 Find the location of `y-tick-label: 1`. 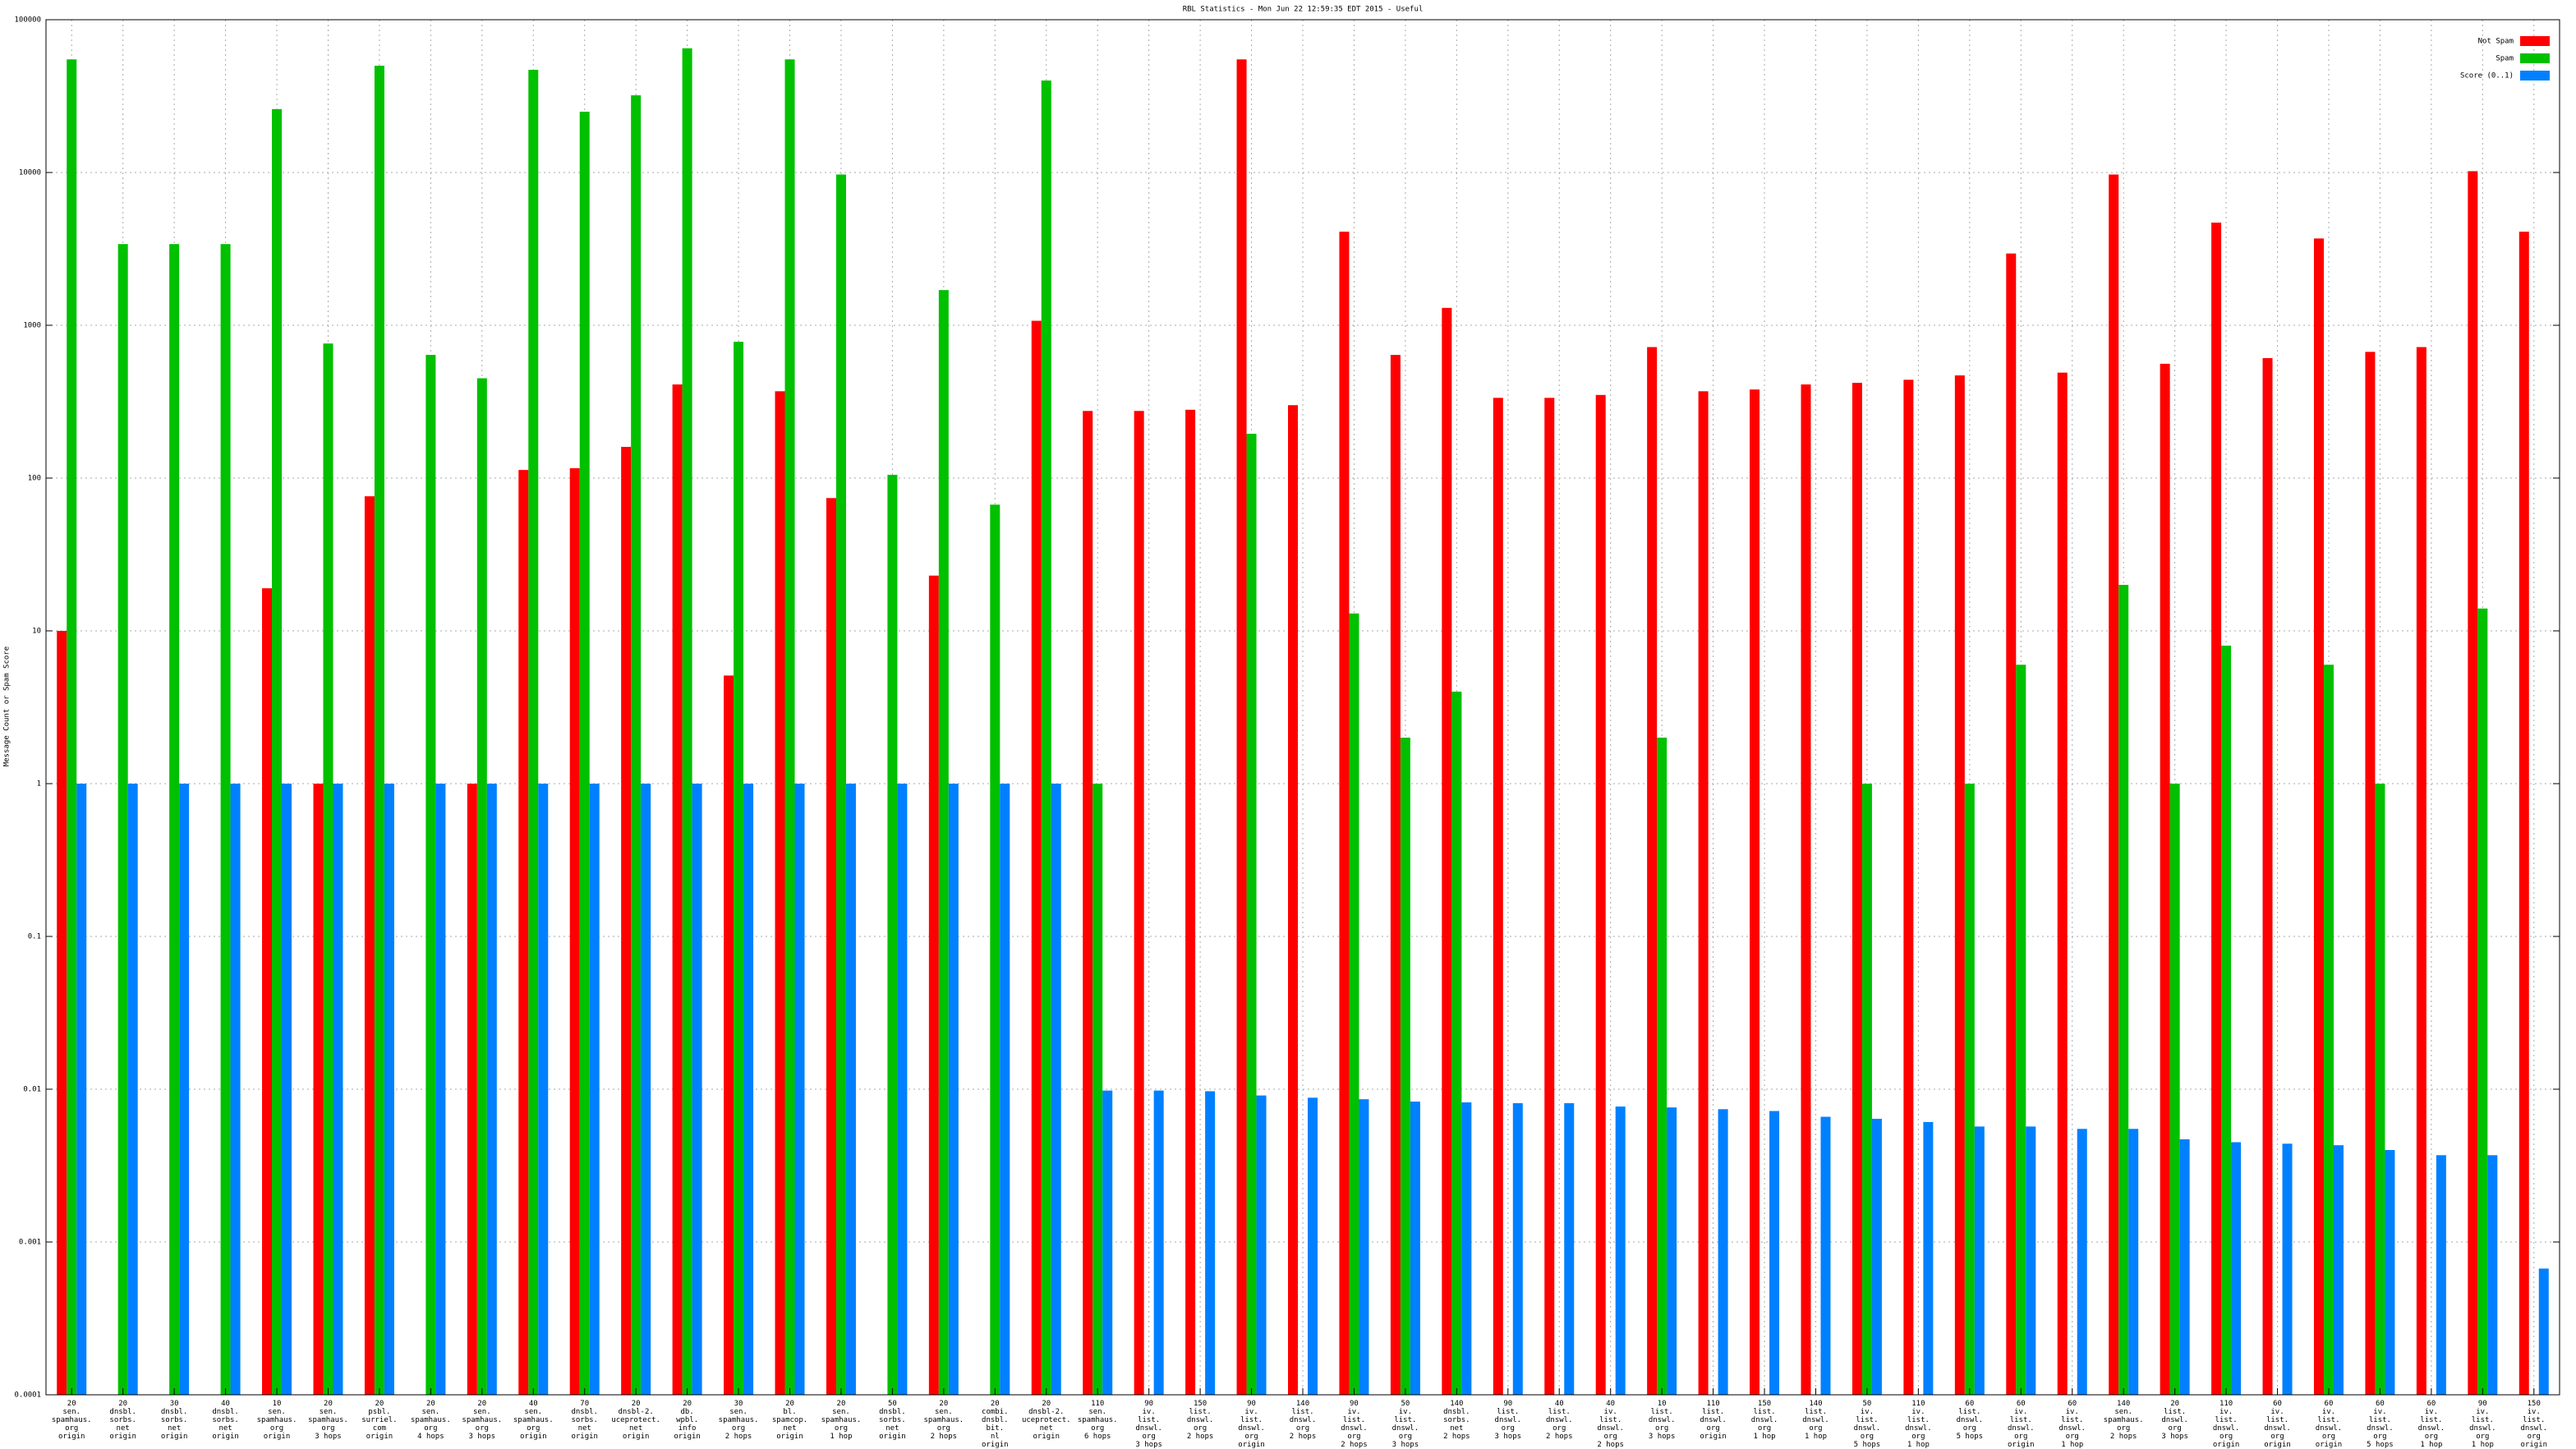

y-tick-label: 1 is located at coordinates (39, 784).